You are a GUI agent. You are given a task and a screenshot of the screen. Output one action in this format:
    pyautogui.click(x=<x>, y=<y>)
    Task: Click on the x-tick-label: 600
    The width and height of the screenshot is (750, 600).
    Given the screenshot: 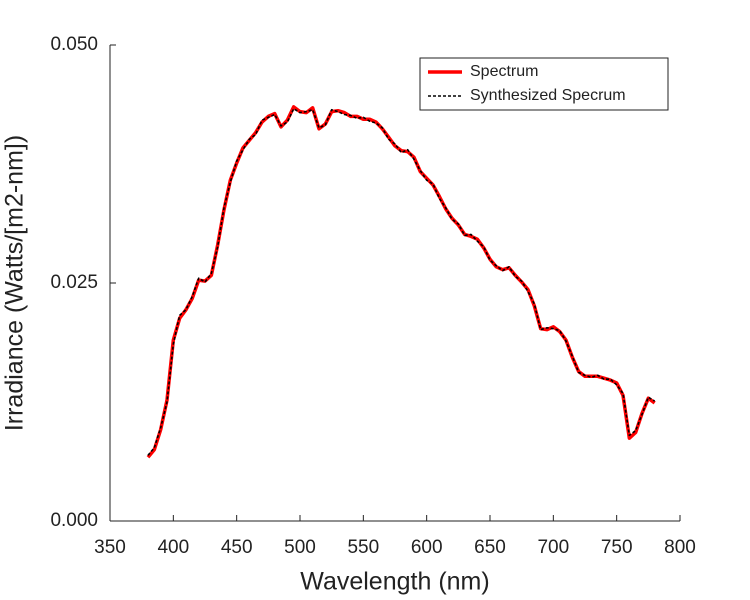 What is the action you would take?
    pyautogui.click(x=427, y=547)
    